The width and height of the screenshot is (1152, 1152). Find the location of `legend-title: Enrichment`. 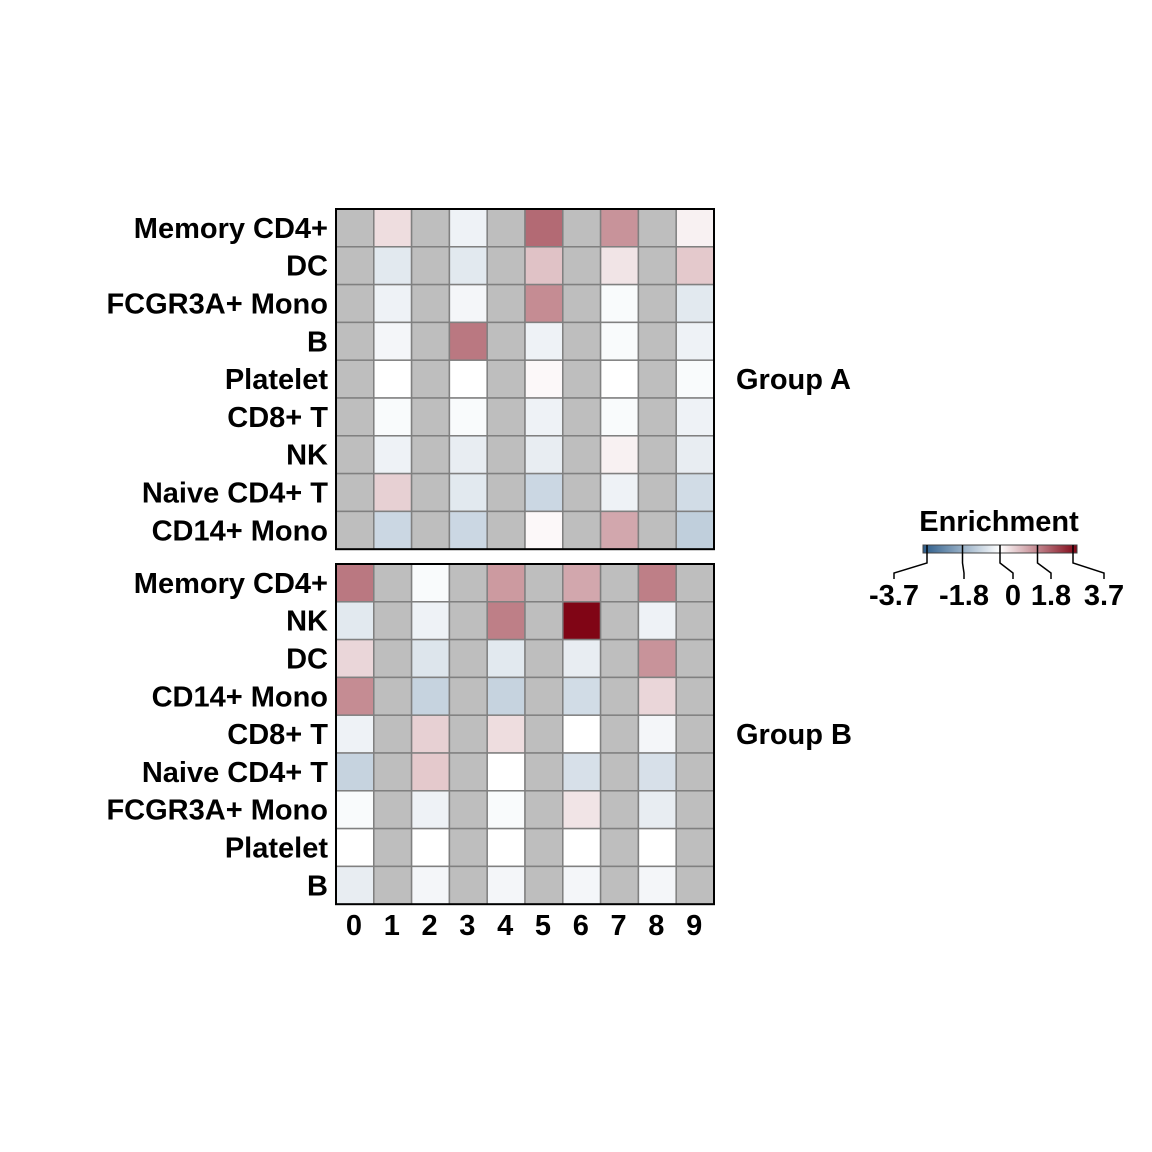

legend-title: Enrichment is located at coordinates (999, 522).